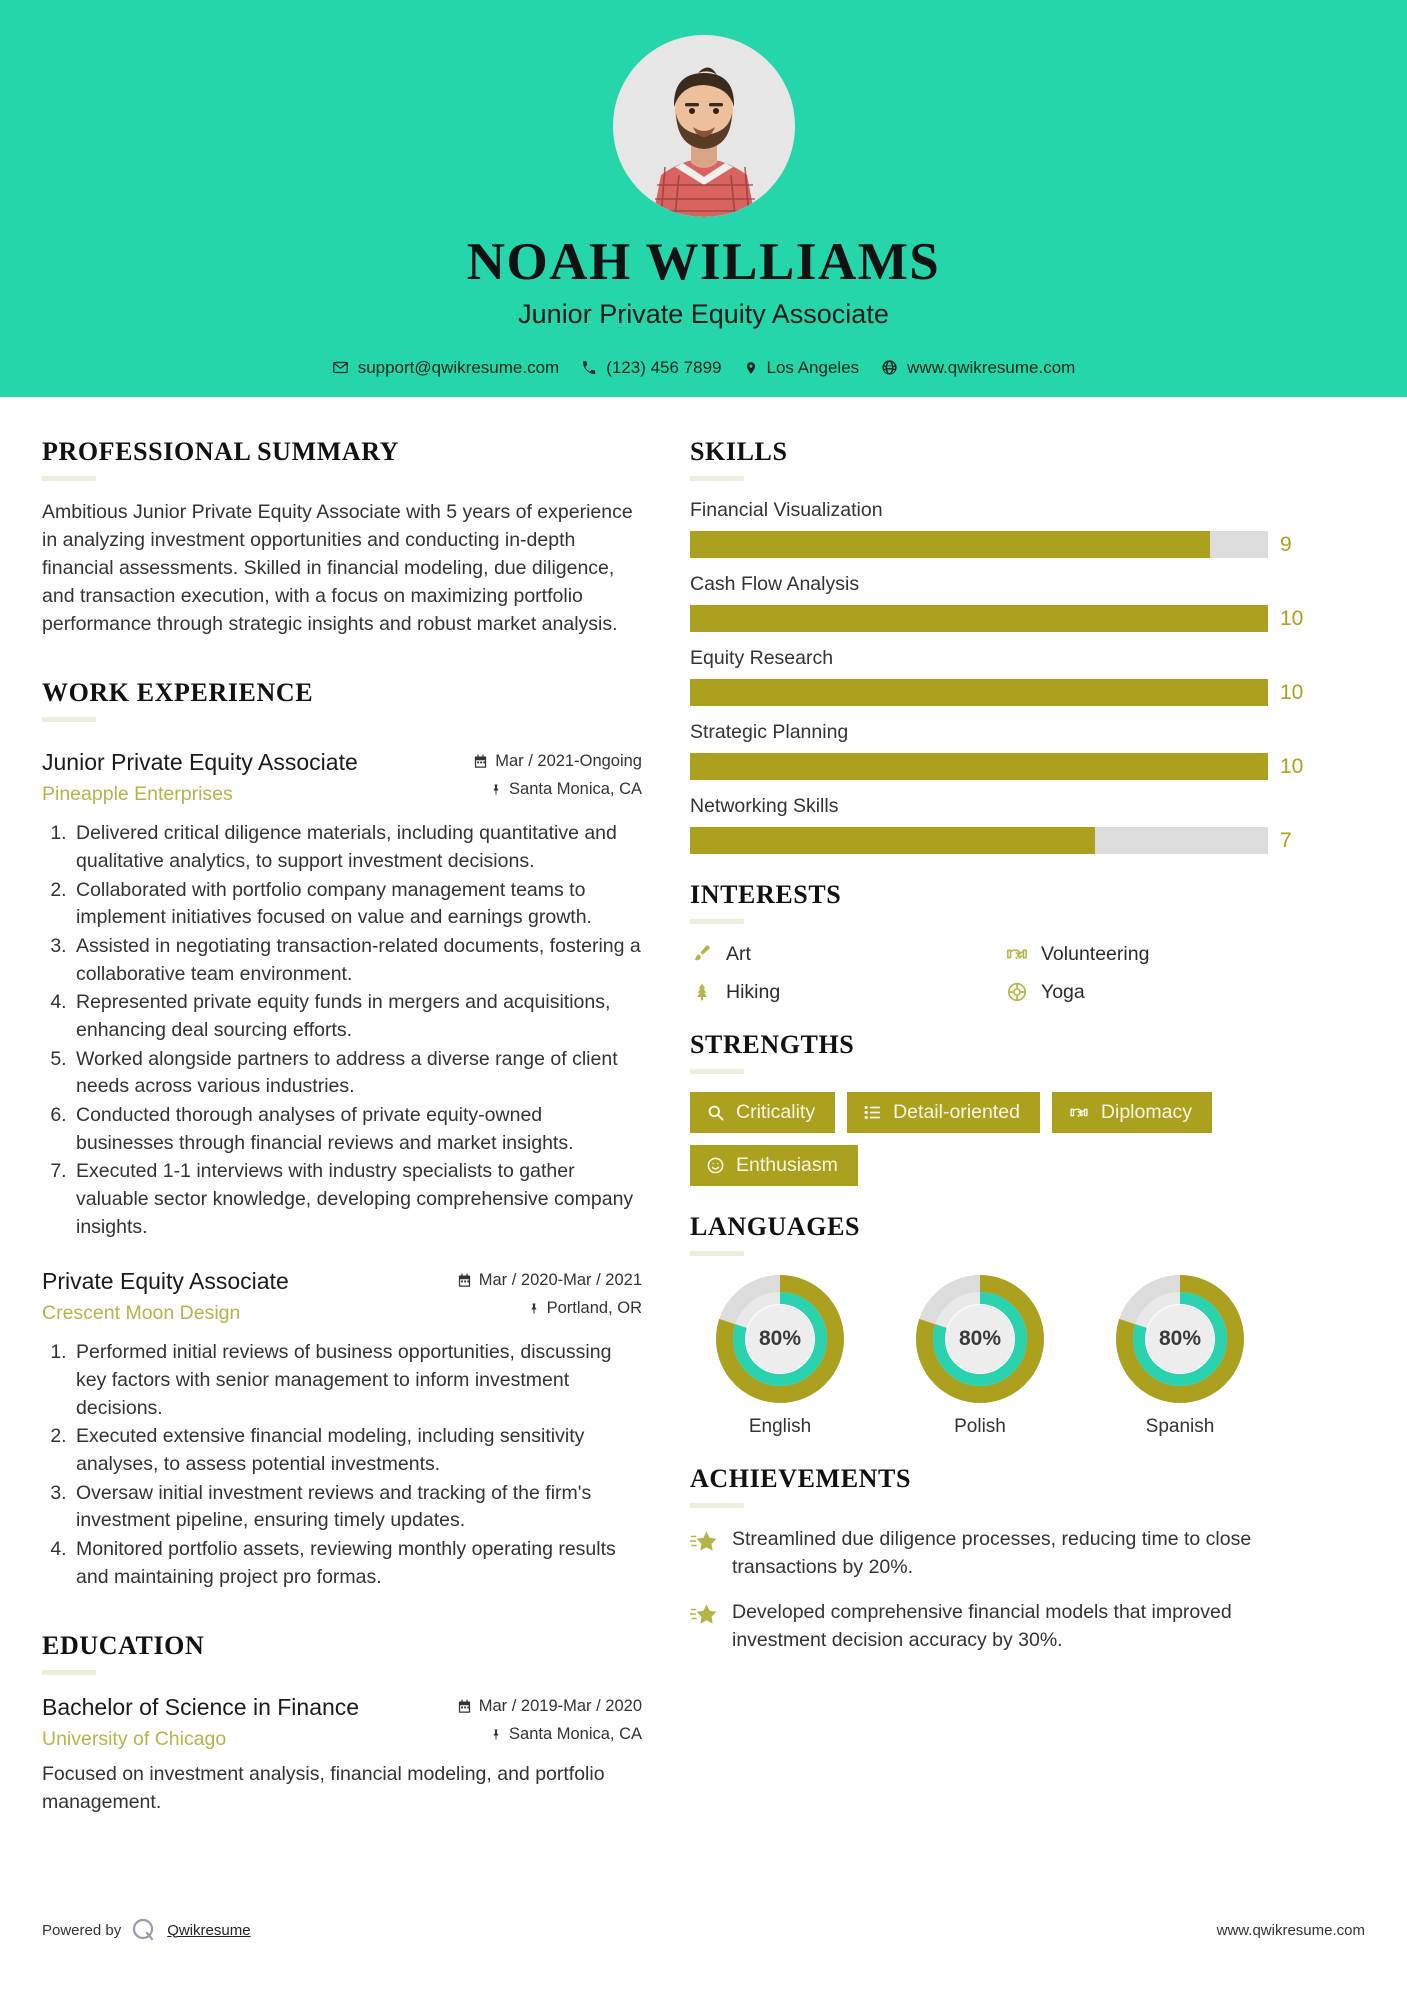 The image size is (1407, 1990). I want to click on contact-email: support@qwikresume.com, so click(446, 367).